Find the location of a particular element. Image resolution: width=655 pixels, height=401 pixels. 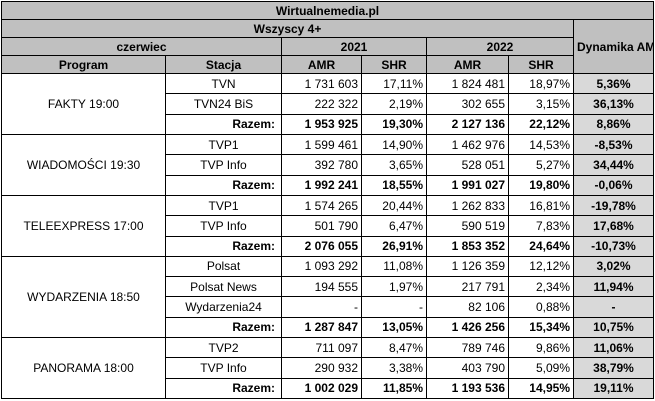

station-name: TVP2 is located at coordinates (223, 348).